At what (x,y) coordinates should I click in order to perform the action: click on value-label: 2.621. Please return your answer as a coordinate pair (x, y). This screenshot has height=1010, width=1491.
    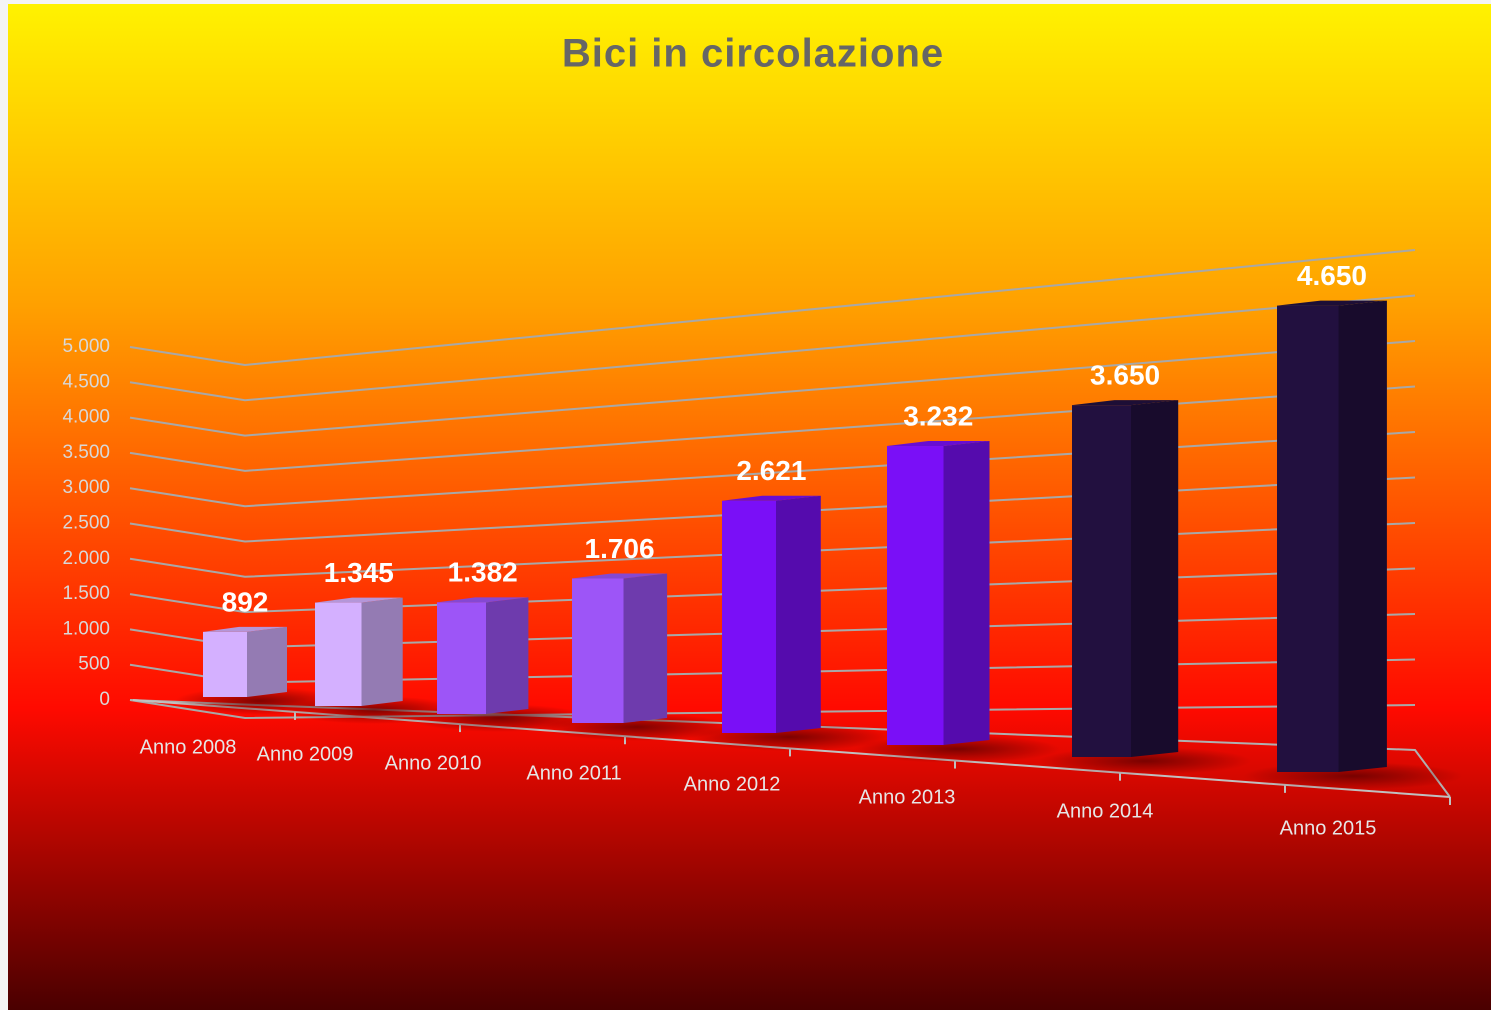
    Looking at the image, I should click on (771, 470).